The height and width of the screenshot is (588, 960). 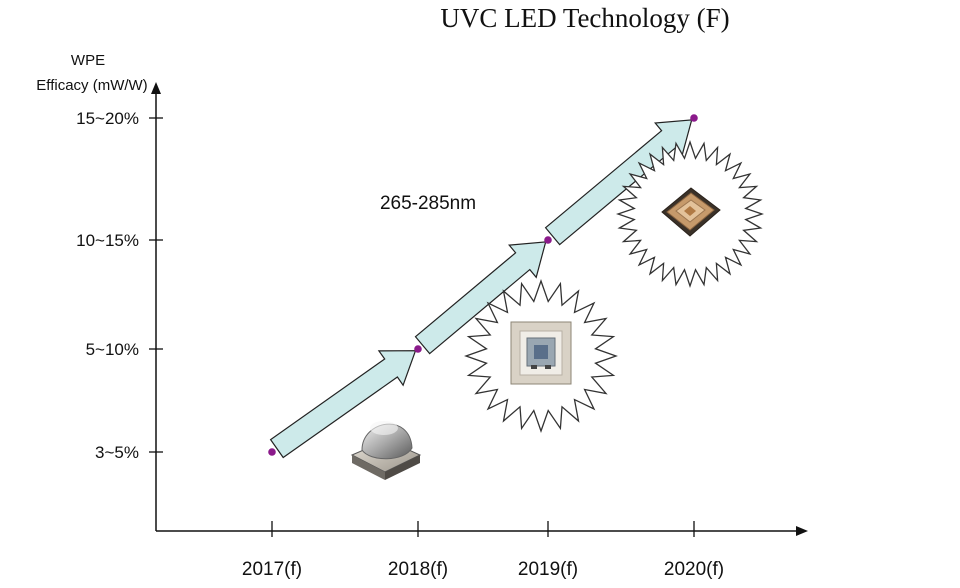 What do you see at coordinates (386, 450) in the screenshot?
I see `led-dome-package-image` at bounding box center [386, 450].